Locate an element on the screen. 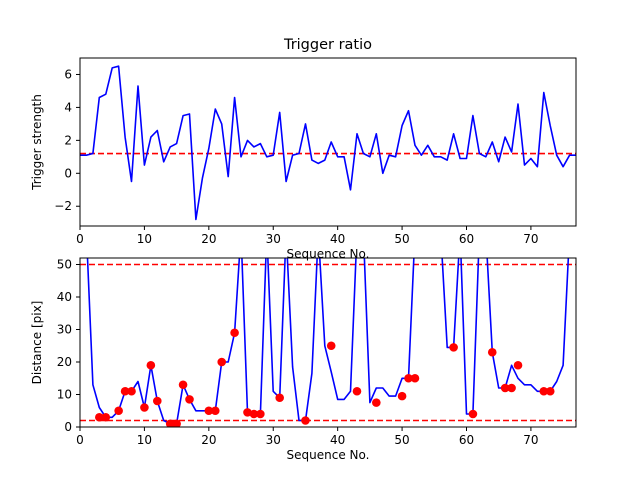 The height and width of the screenshot is (480, 640). y-tick-label: 10 is located at coordinates (64, 395).